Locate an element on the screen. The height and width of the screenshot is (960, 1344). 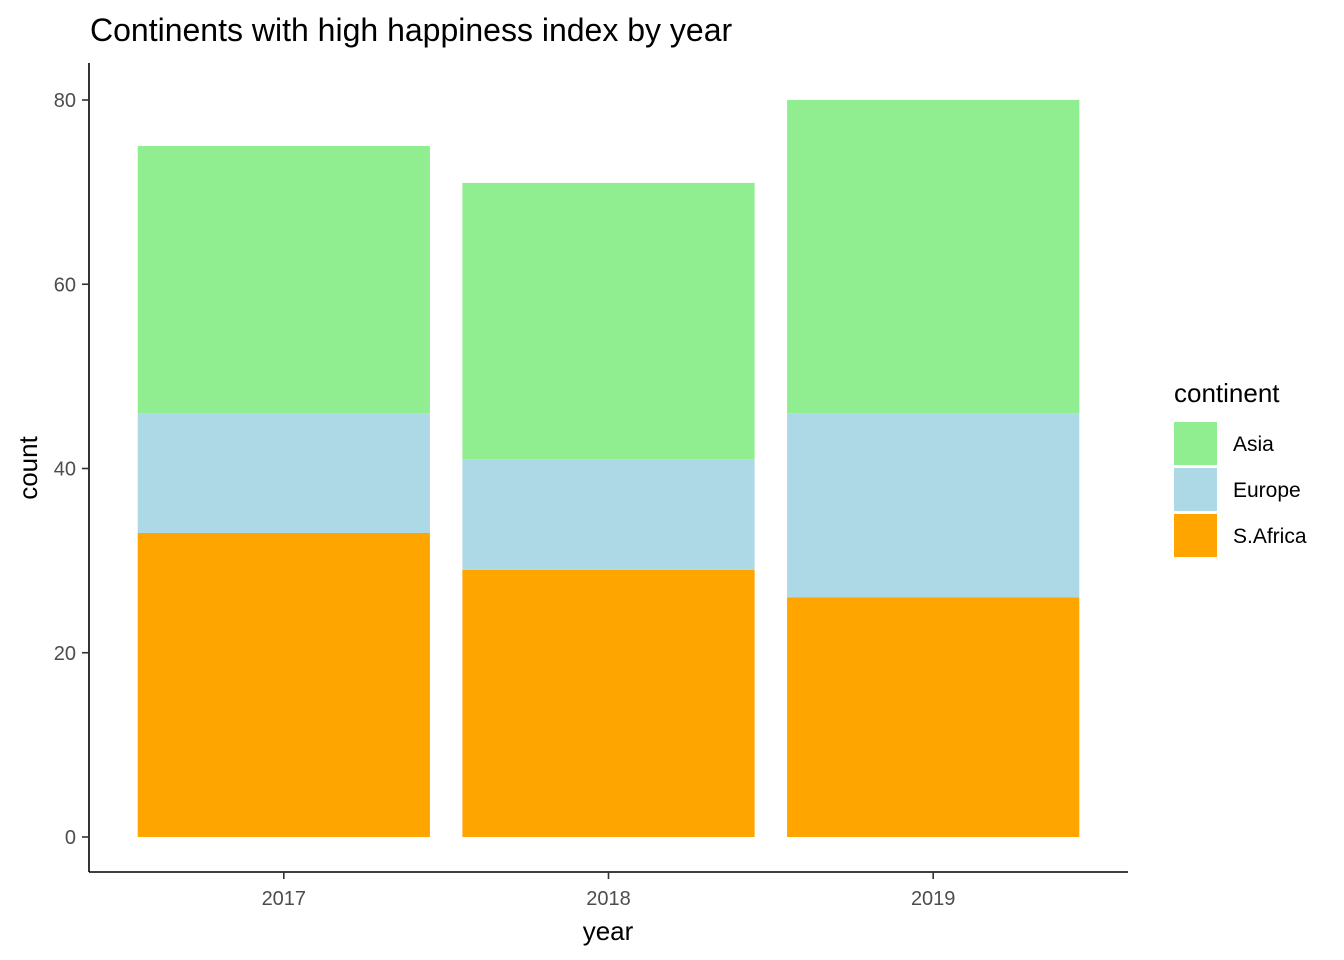
legend-label-asia: Asia is located at coordinates (1253, 444).